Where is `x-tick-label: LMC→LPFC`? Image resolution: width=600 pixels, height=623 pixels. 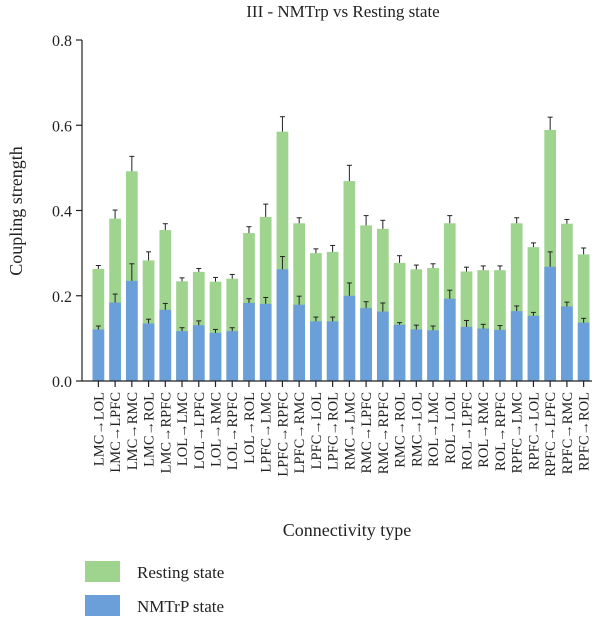 x-tick-label: LMC→LPFC is located at coordinates (116, 432).